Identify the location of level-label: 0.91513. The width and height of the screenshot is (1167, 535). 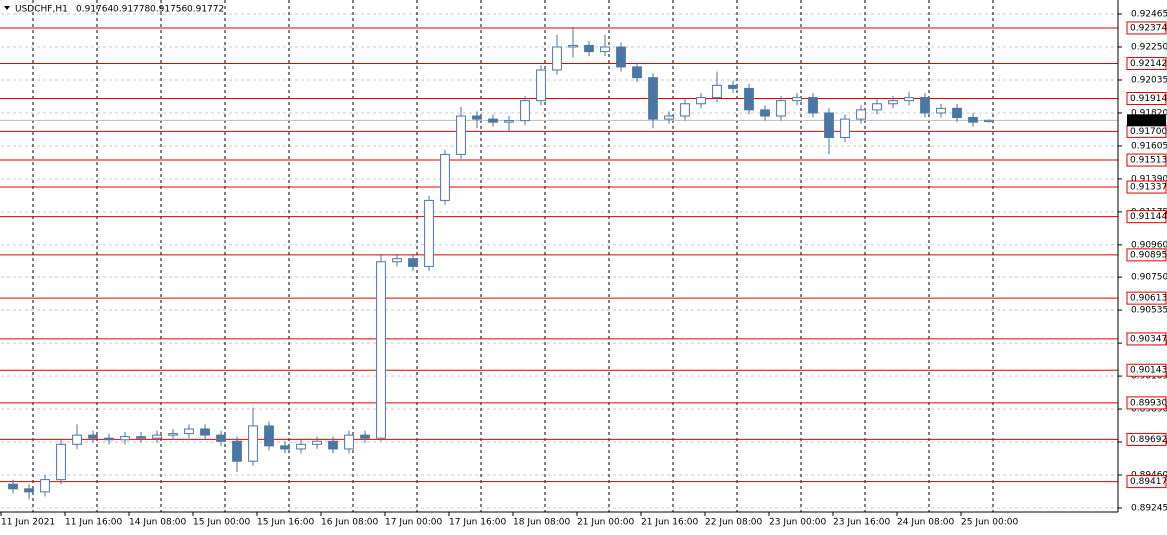
(1148, 161).